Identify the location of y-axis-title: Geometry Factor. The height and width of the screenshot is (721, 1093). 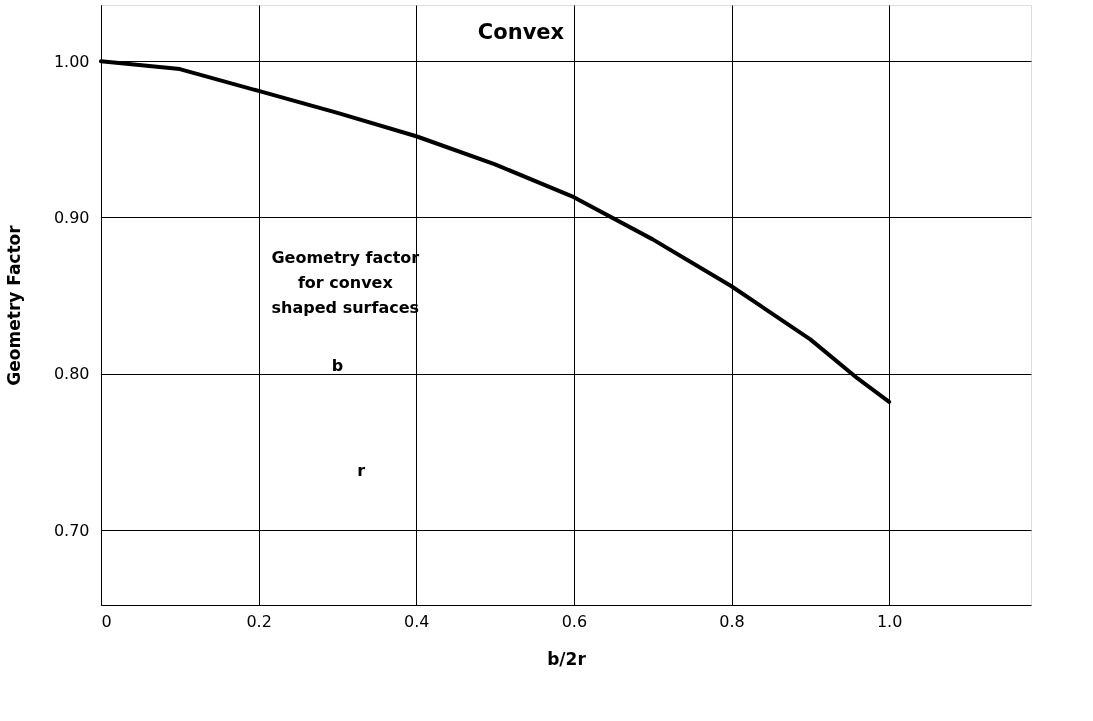
(13, 305).